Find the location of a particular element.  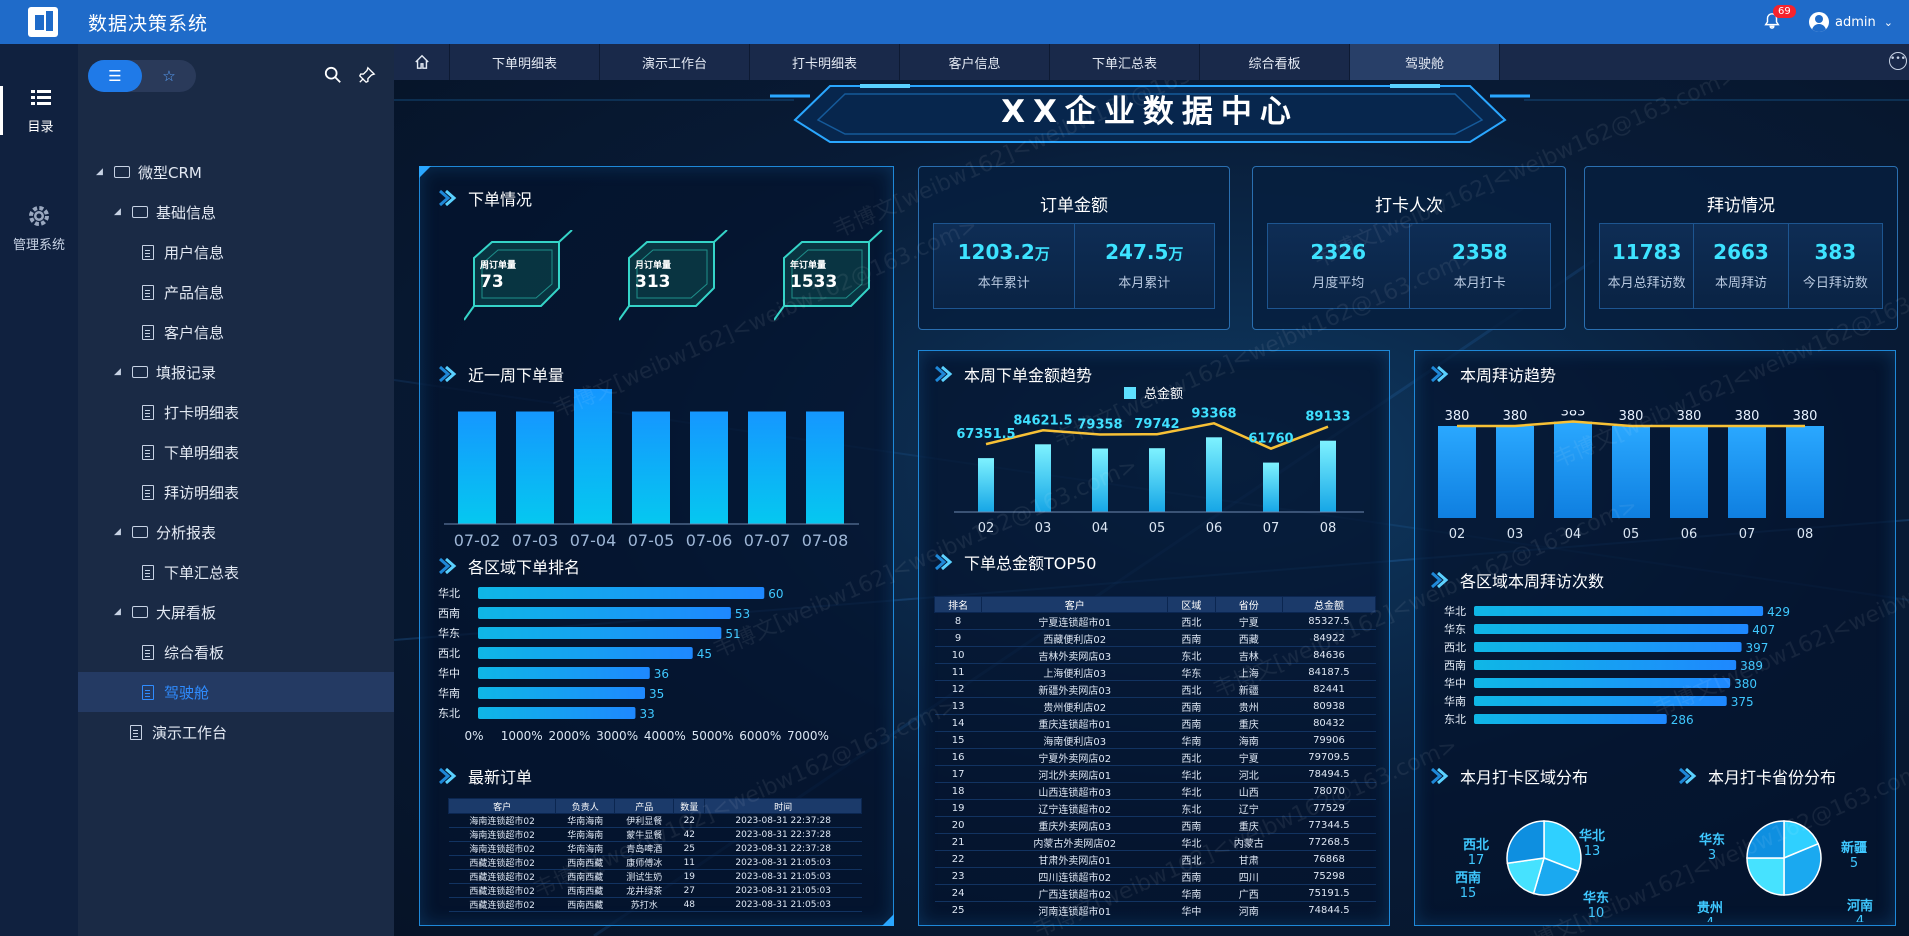

tree-node: ◢ 填报记录 is located at coordinates (236, 372).